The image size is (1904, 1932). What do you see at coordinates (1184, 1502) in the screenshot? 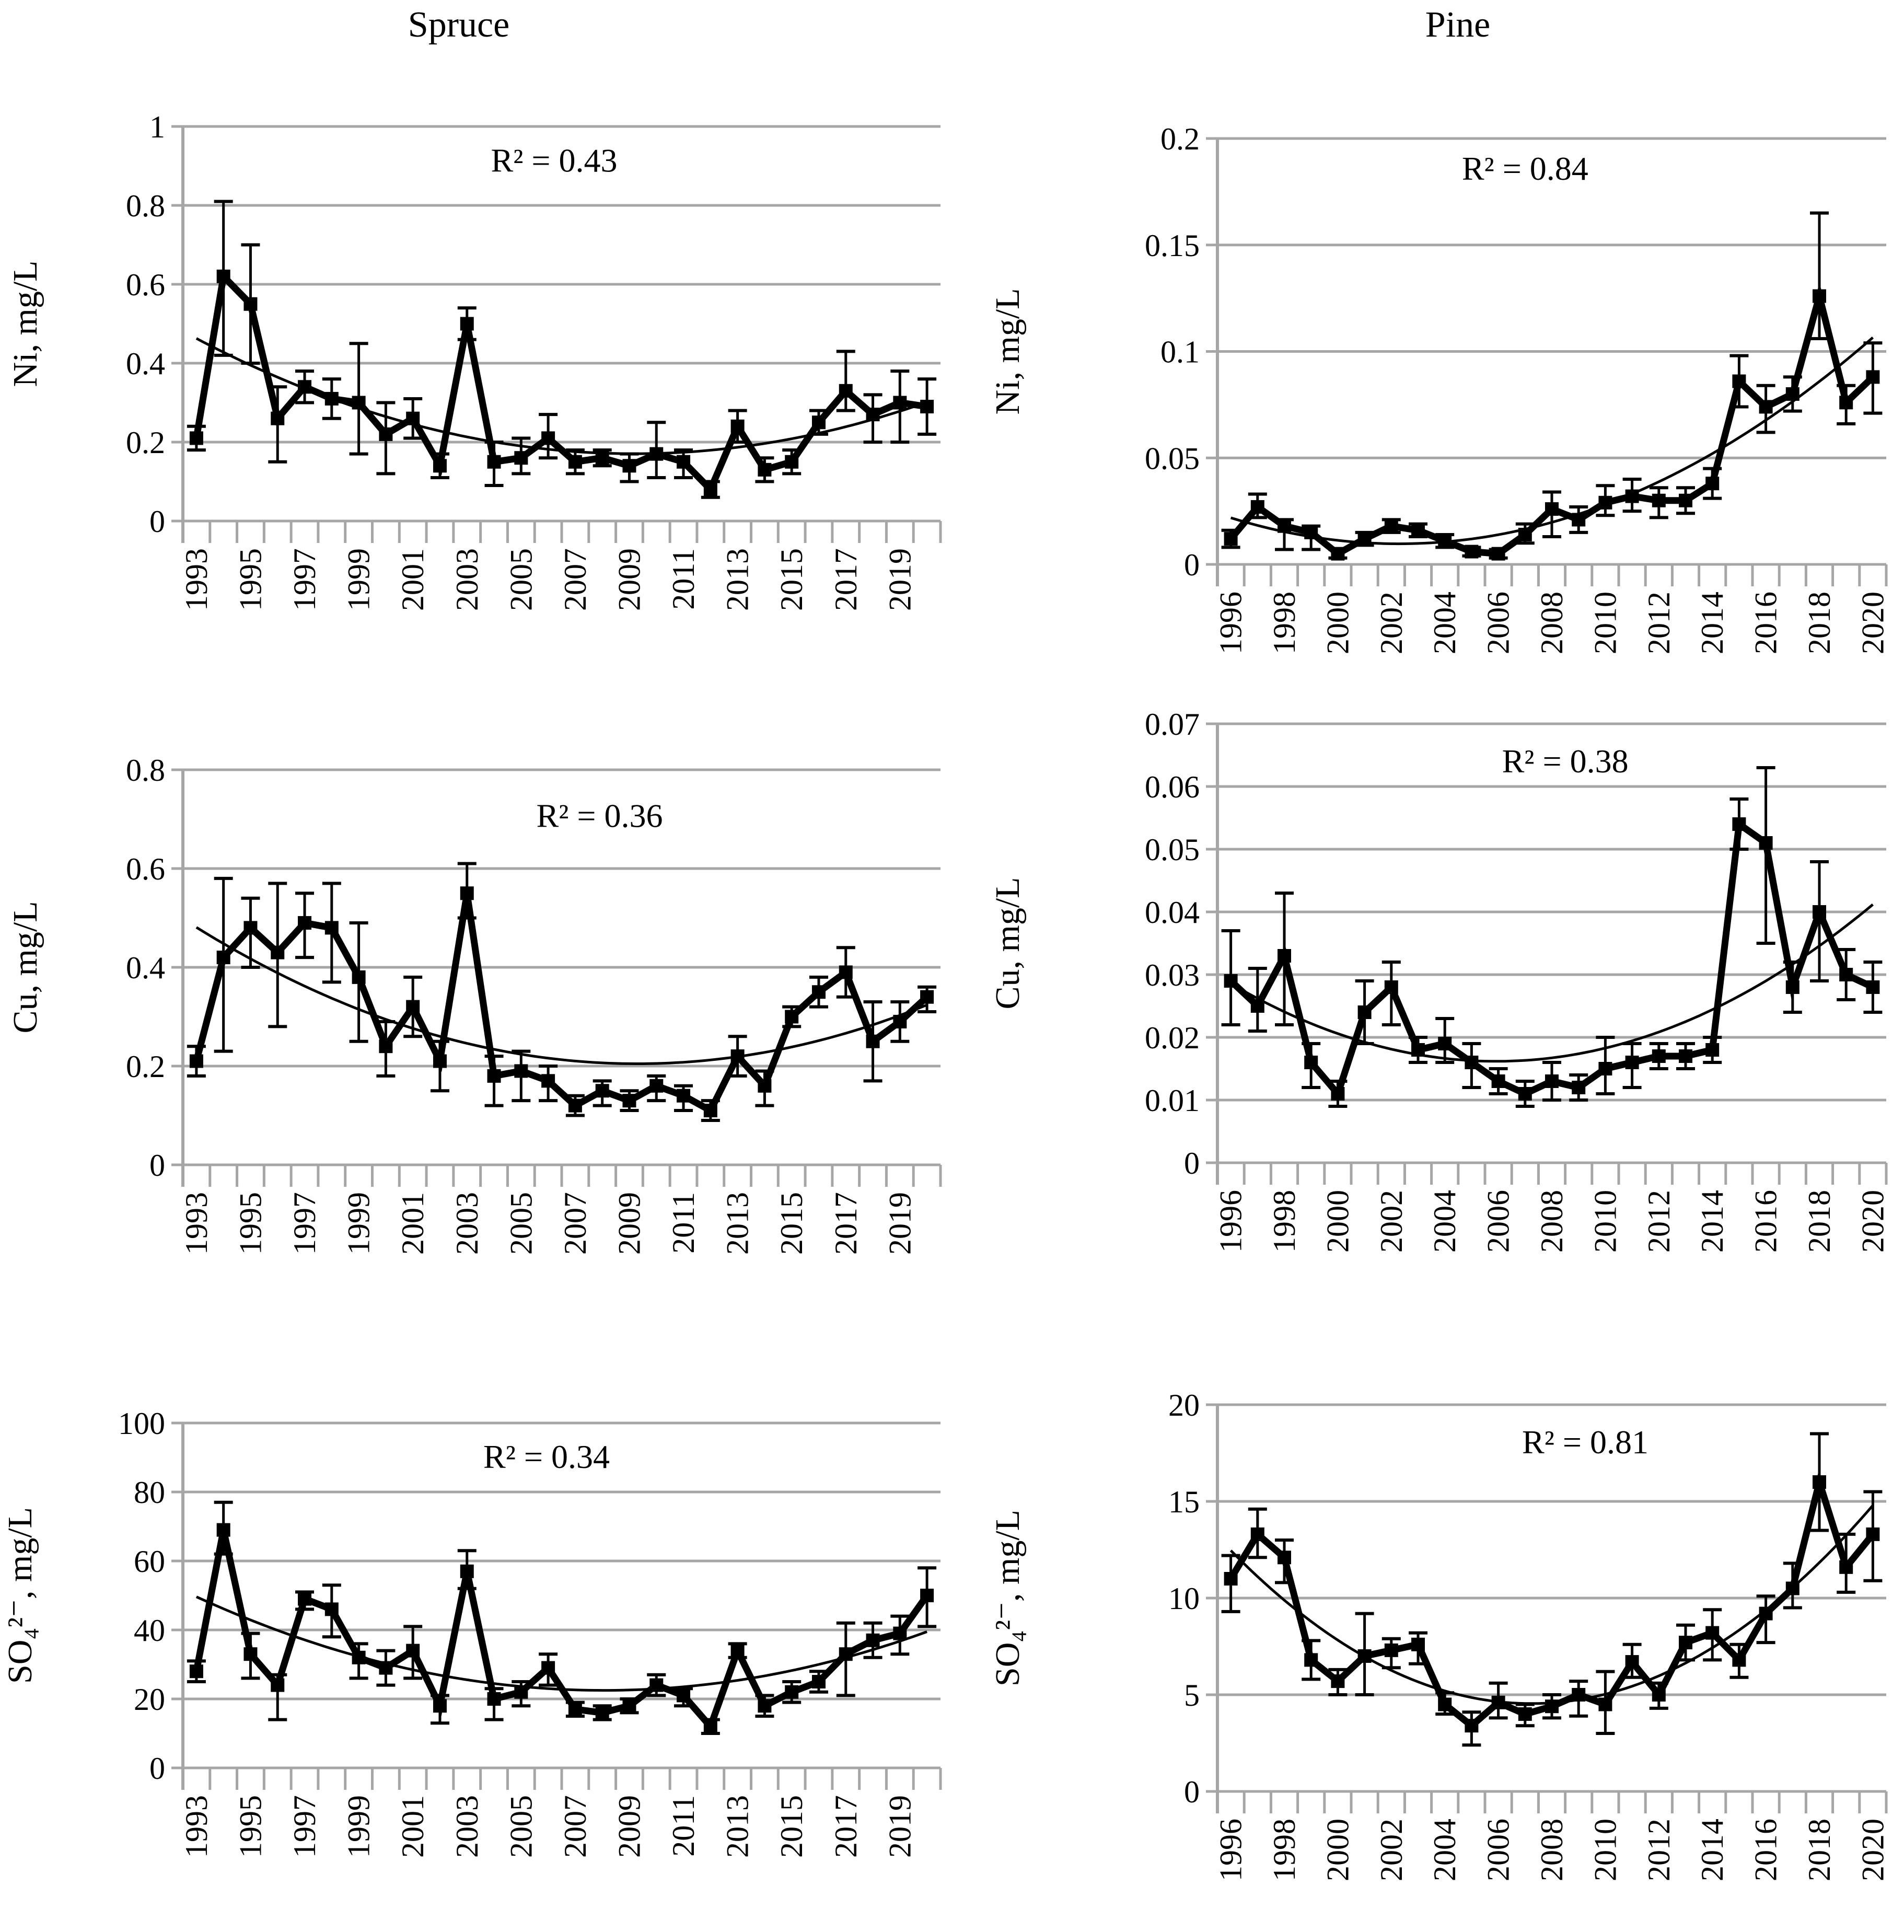
I see `y-tick-label: 15` at bounding box center [1184, 1502].